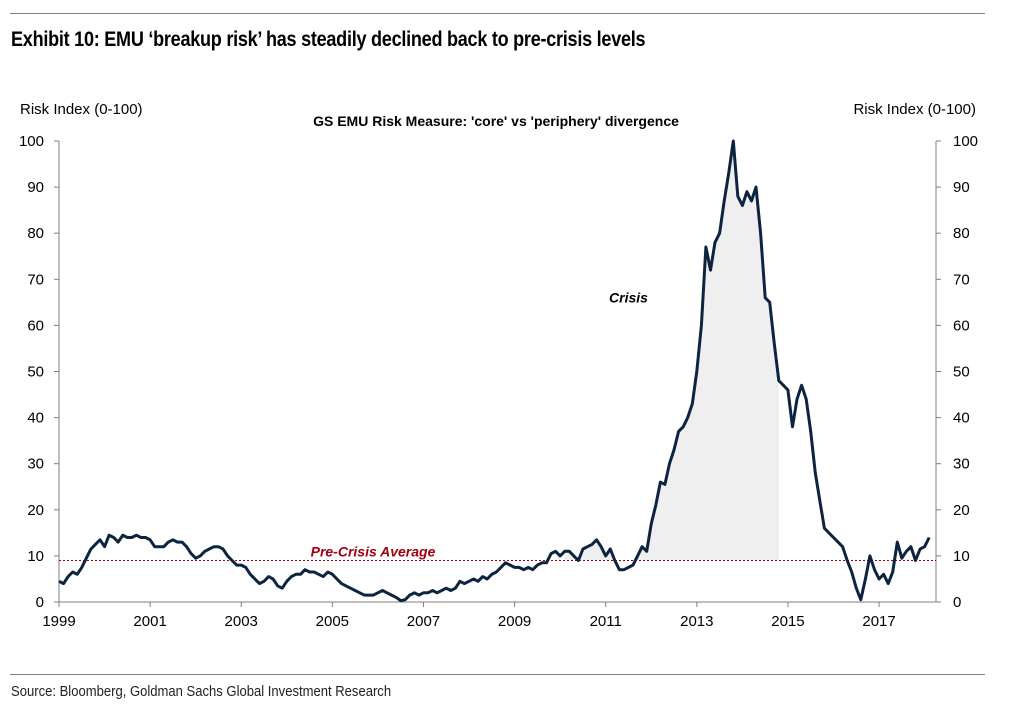  I want to click on right-y-tick-label: 50, so click(961, 372).